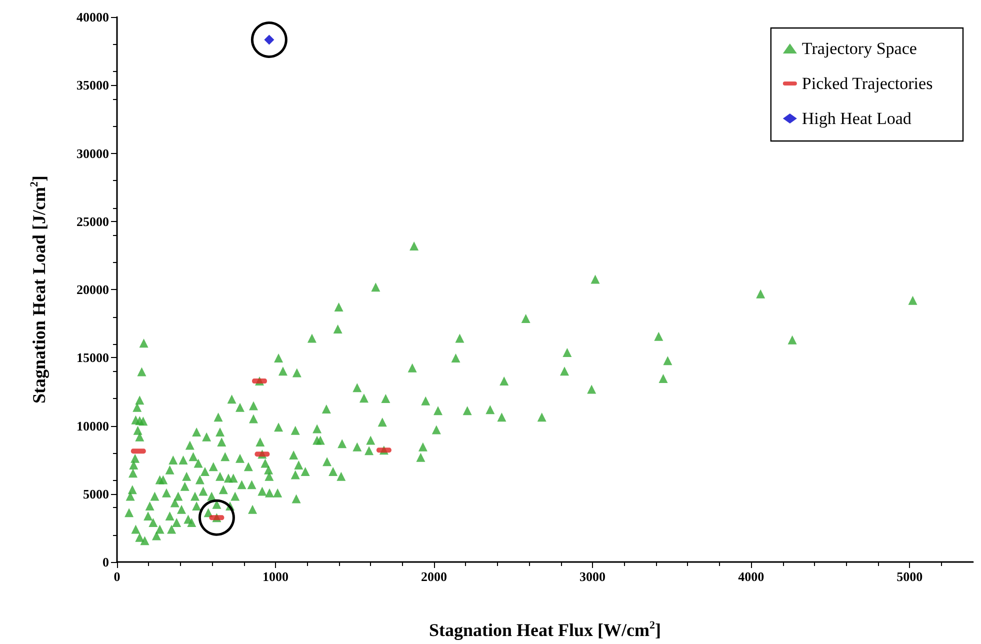  Describe the element at coordinates (909, 576) in the screenshot. I see `x-tick-label: 5000` at that location.